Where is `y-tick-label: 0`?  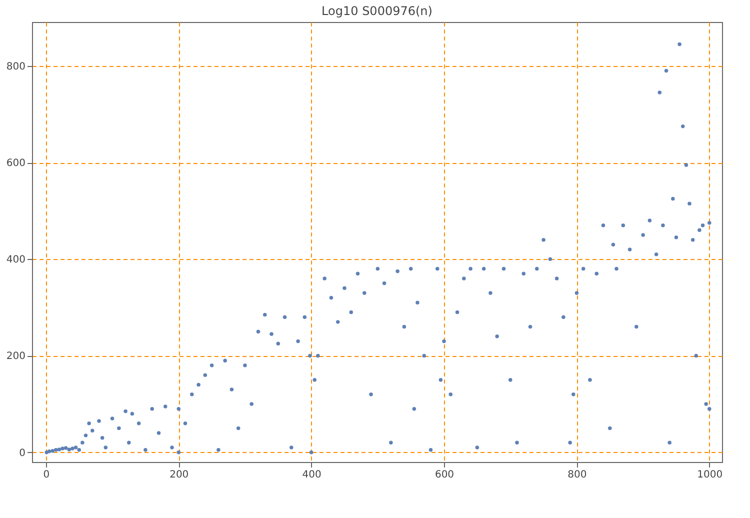
y-tick-label: 0 is located at coordinates (22, 453).